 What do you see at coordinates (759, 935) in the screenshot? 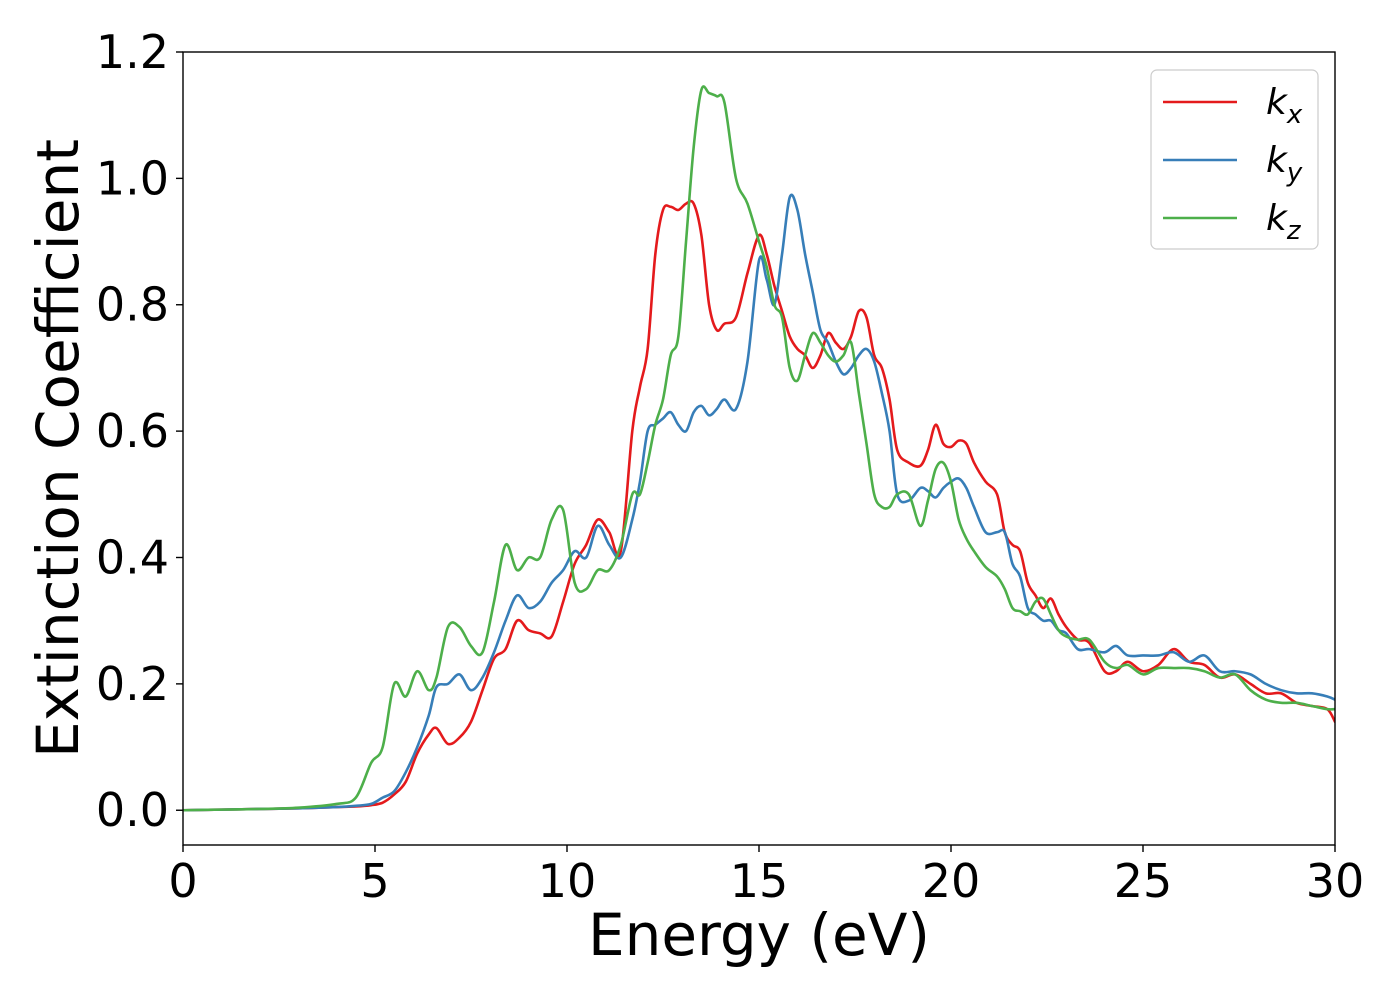
I see `x-axis-label: Energy (eV)` at bounding box center [759, 935].